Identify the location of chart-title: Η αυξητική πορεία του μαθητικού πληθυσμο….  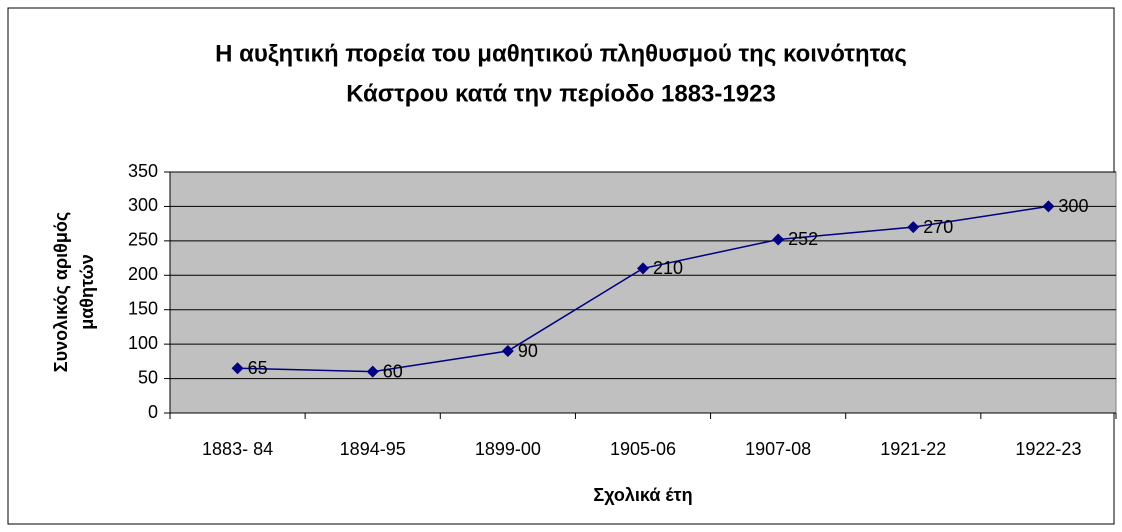
(561, 53).